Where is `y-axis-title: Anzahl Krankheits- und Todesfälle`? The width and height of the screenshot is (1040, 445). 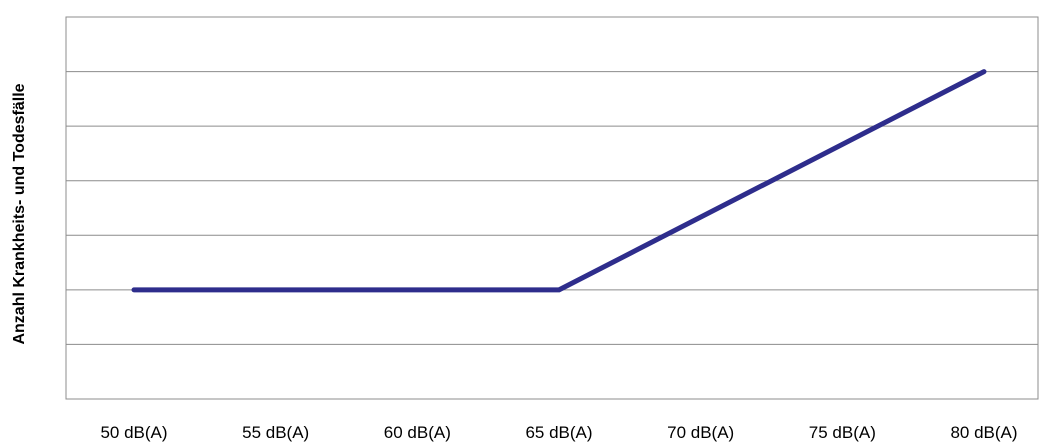
y-axis-title: Anzahl Krankheits- und Todesfälle is located at coordinates (19, 213).